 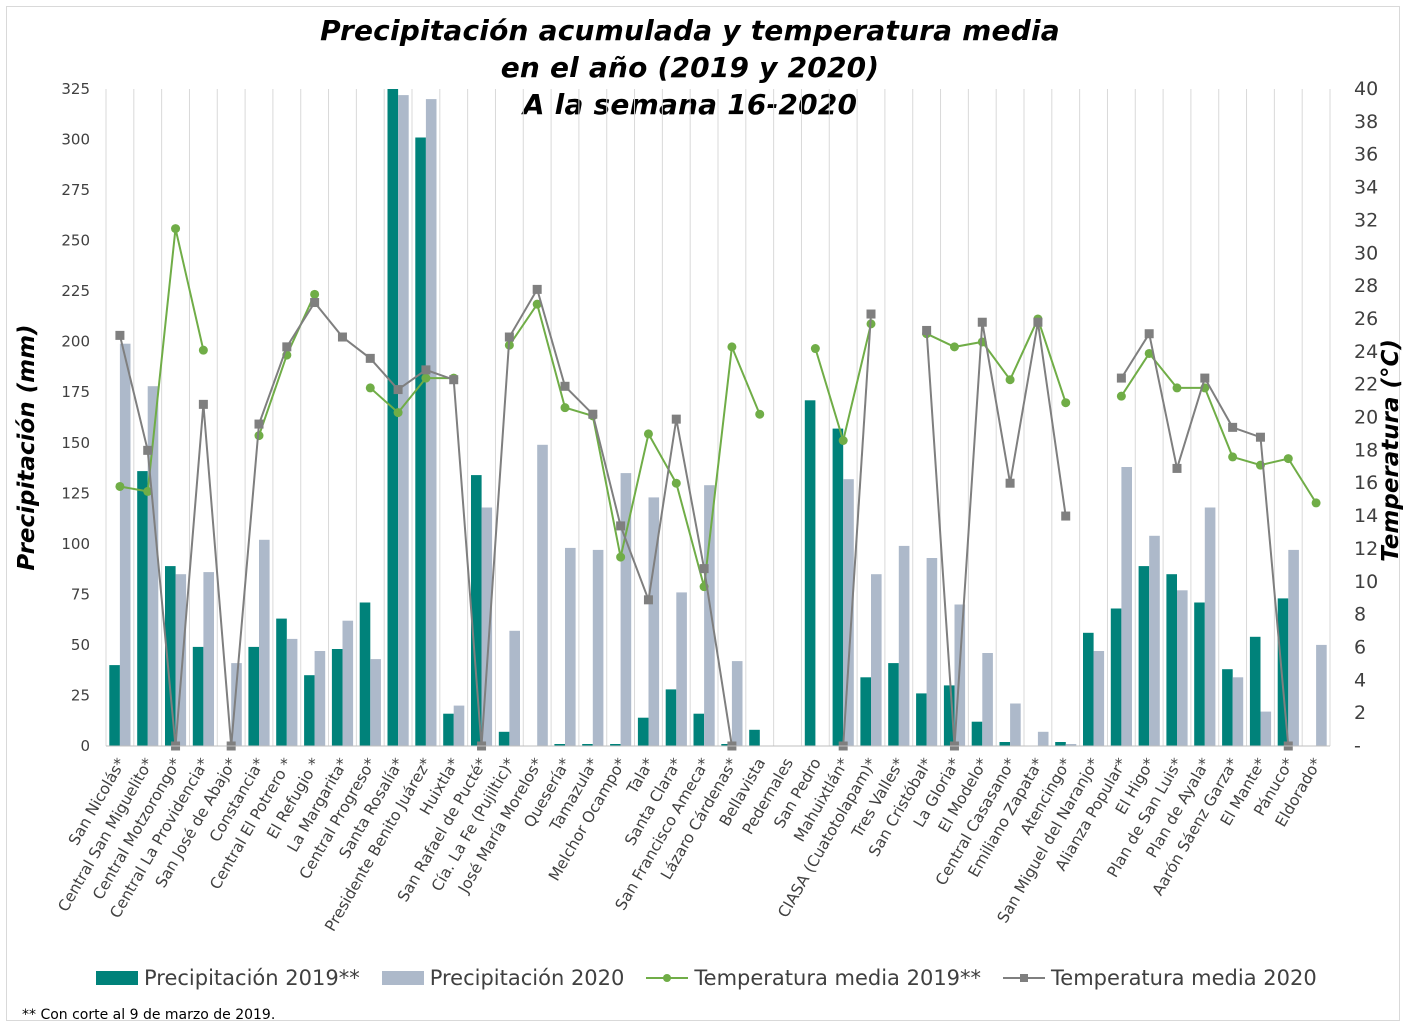 What do you see at coordinates (1024, 978) in the screenshot?
I see `legend-swatch-temp-2020` at bounding box center [1024, 978].